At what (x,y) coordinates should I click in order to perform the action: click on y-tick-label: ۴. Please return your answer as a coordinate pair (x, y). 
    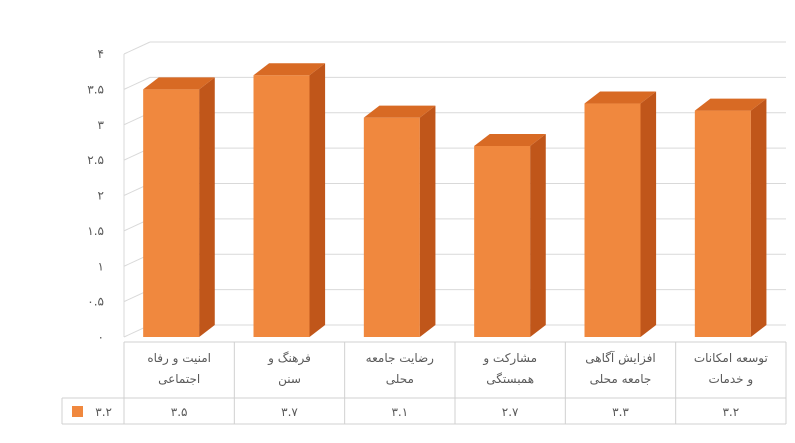
    Looking at the image, I should click on (101, 54).